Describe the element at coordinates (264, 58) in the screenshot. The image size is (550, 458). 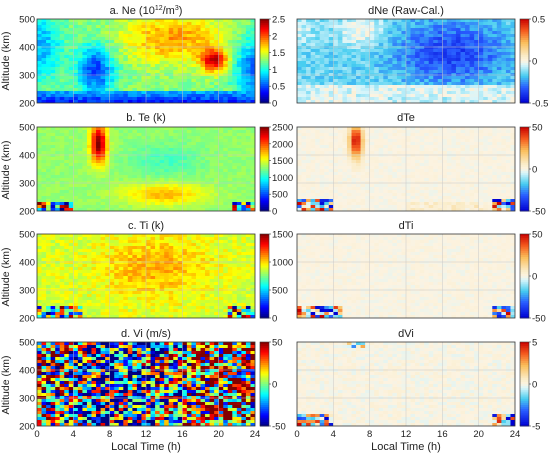
I see `colorbar-segment` at that location.